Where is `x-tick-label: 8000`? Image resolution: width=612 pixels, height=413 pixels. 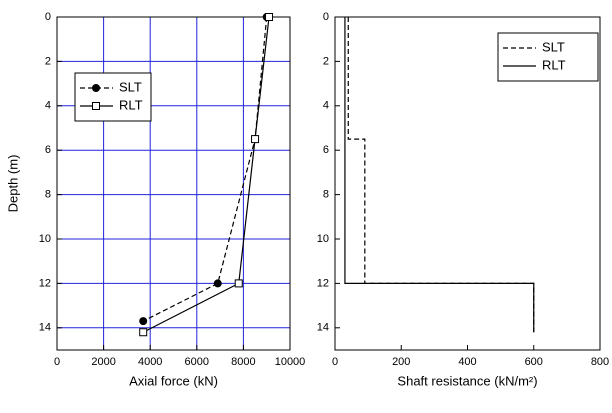
x-tick-label: 8000 is located at coordinates (243, 362).